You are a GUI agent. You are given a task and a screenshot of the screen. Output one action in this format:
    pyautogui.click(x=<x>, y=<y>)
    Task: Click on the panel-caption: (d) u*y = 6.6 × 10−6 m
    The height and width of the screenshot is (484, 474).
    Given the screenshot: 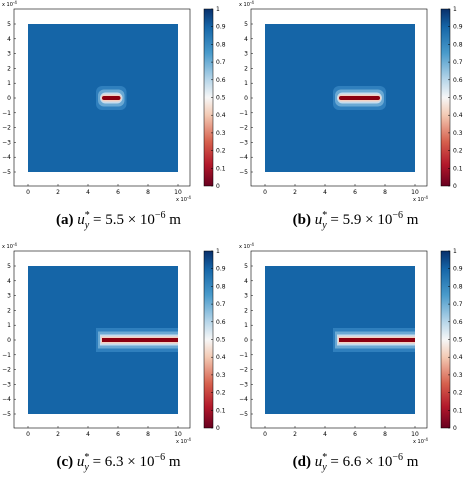 What is the action you would take?
    pyautogui.click(x=355, y=462)
    